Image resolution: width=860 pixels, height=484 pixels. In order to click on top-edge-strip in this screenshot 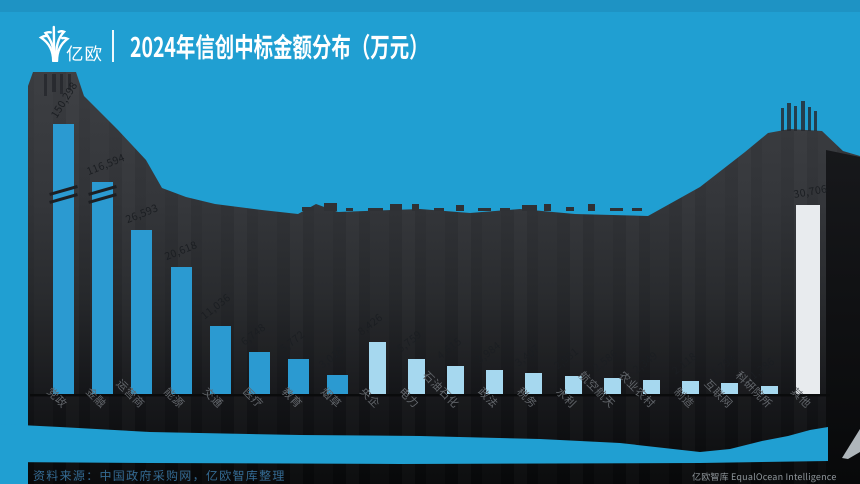, I will do `click(430, 6)`.